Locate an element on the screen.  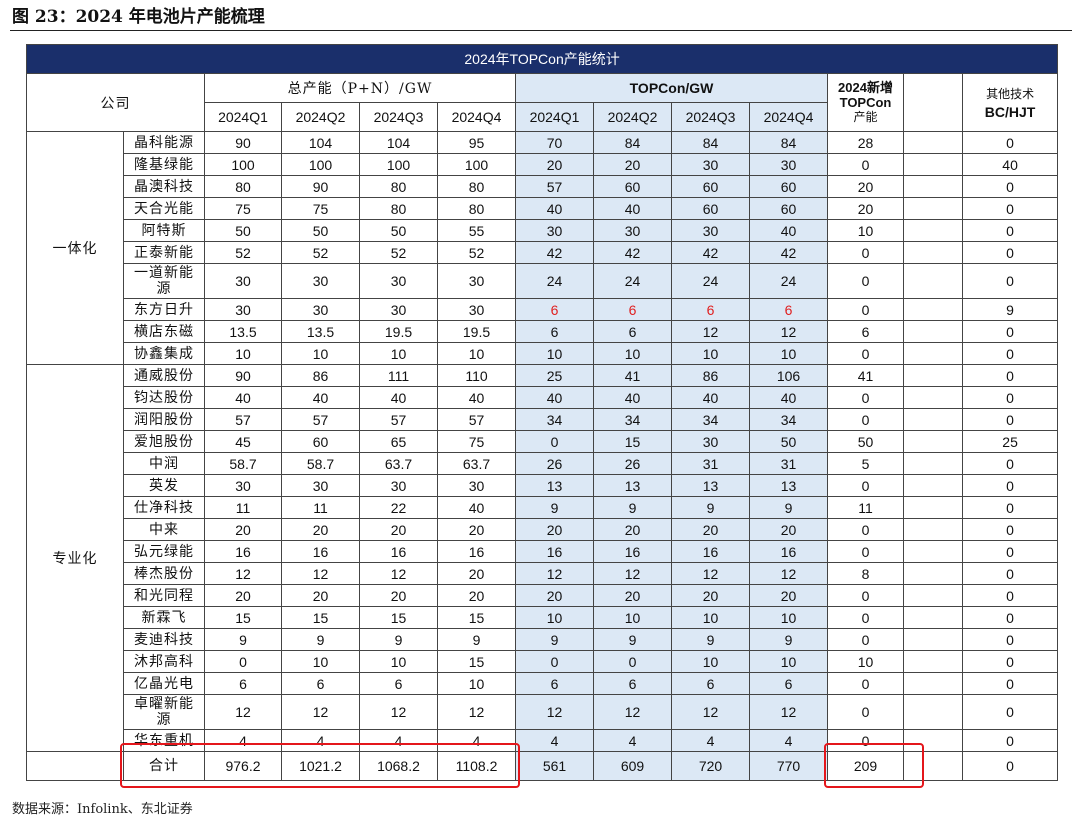
total-capacity-cell: 40 is located at coordinates (243, 397).